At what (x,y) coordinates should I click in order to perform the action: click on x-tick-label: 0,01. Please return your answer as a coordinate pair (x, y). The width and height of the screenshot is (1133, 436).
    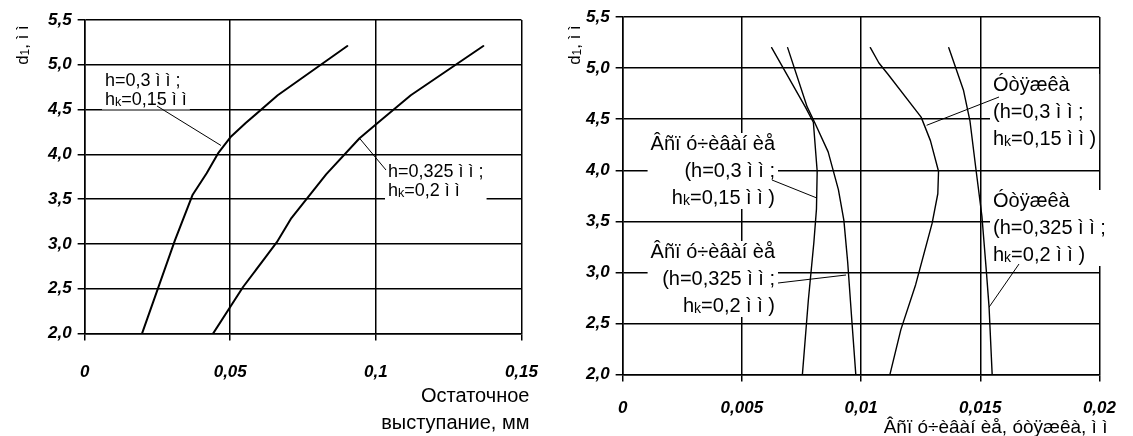
    Looking at the image, I should click on (861, 408).